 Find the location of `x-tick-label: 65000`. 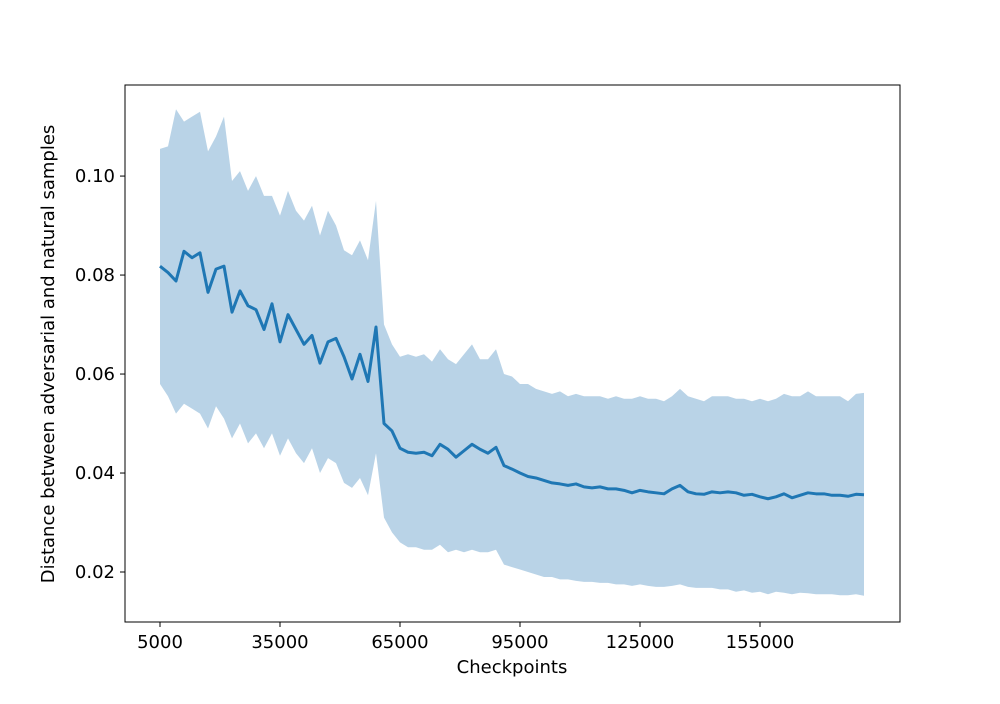

x-tick-label: 65000 is located at coordinates (399, 642).